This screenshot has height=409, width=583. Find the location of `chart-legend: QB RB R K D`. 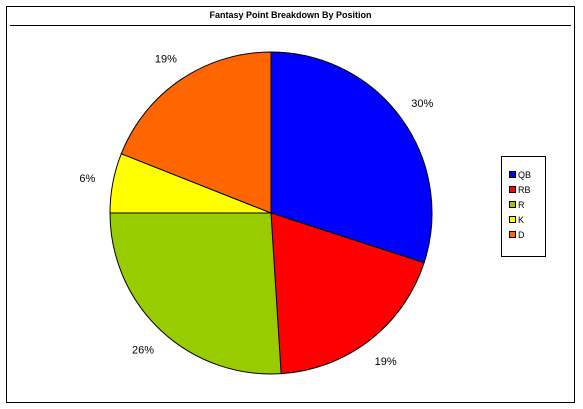

chart-legend: QB RB R K D is located at coordinates (523, 206).